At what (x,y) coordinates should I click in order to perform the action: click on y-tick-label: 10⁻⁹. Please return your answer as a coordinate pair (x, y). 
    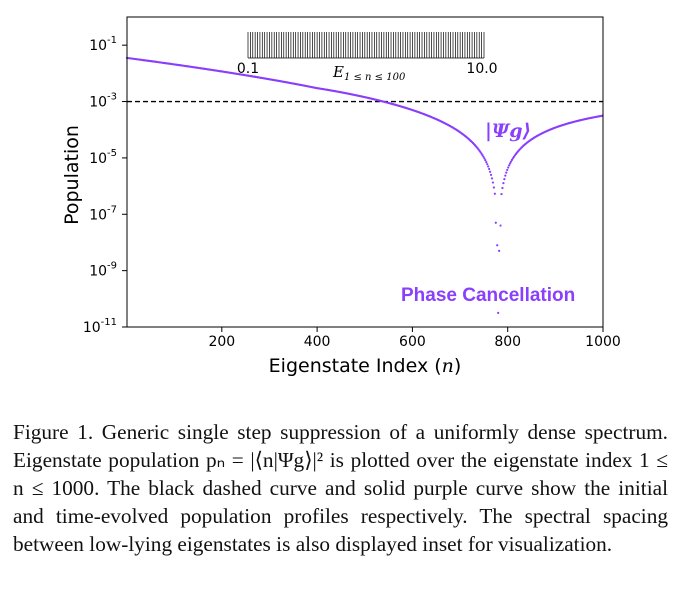
    Looking at the image, I should click on (103, 270).